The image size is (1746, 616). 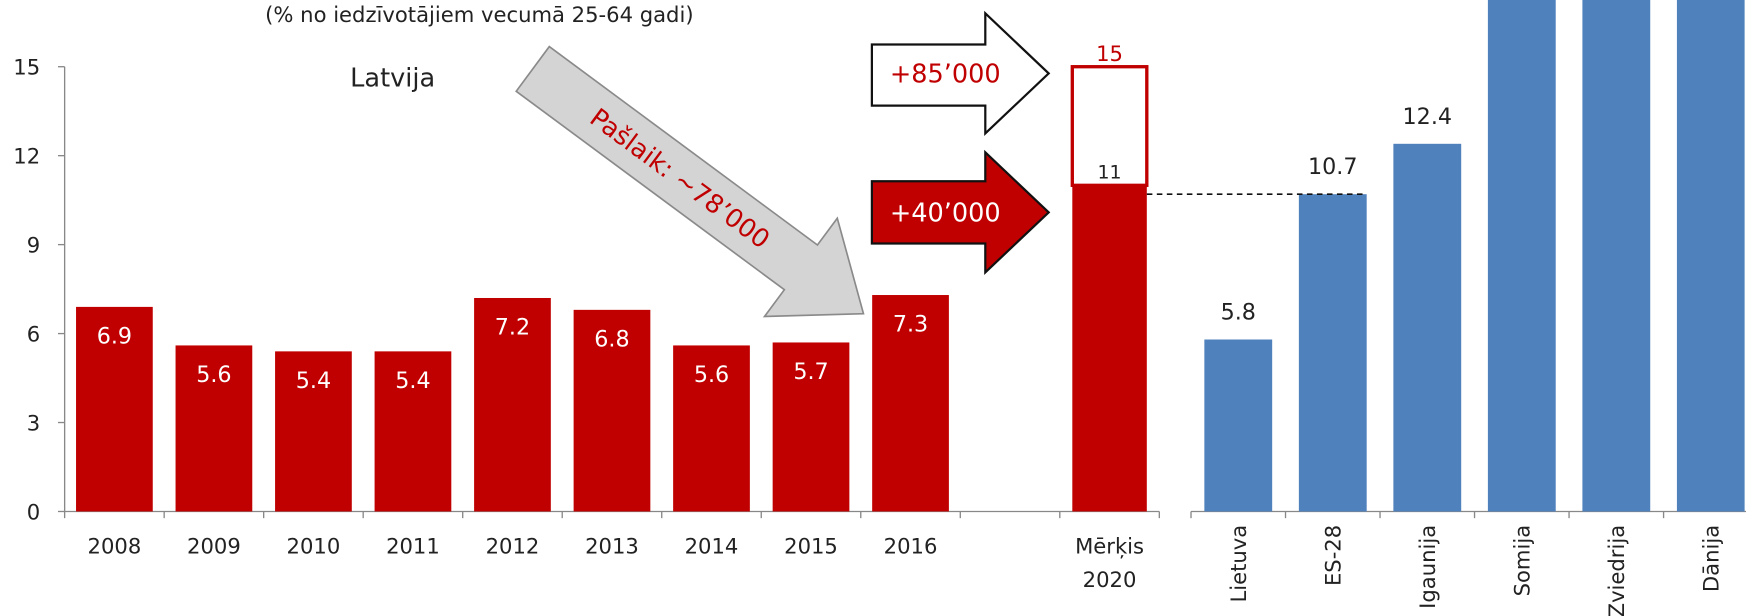 What do you see at coordinates (479, 14) in the screenshot?
I see `subtitle: (% no iedzīvotājiem vecumā 25-64 gadi)` at bounding box center [479, 14].